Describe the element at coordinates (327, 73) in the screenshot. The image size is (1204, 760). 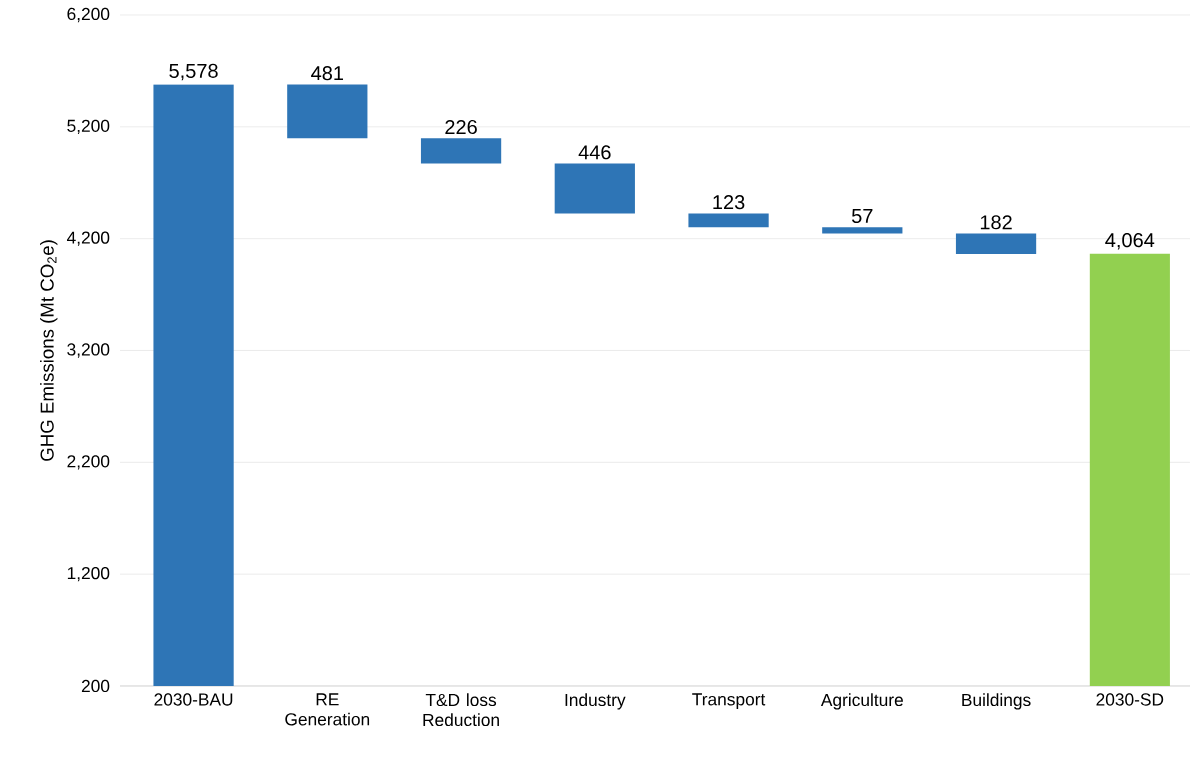
I see `data-label: 481` at that location.